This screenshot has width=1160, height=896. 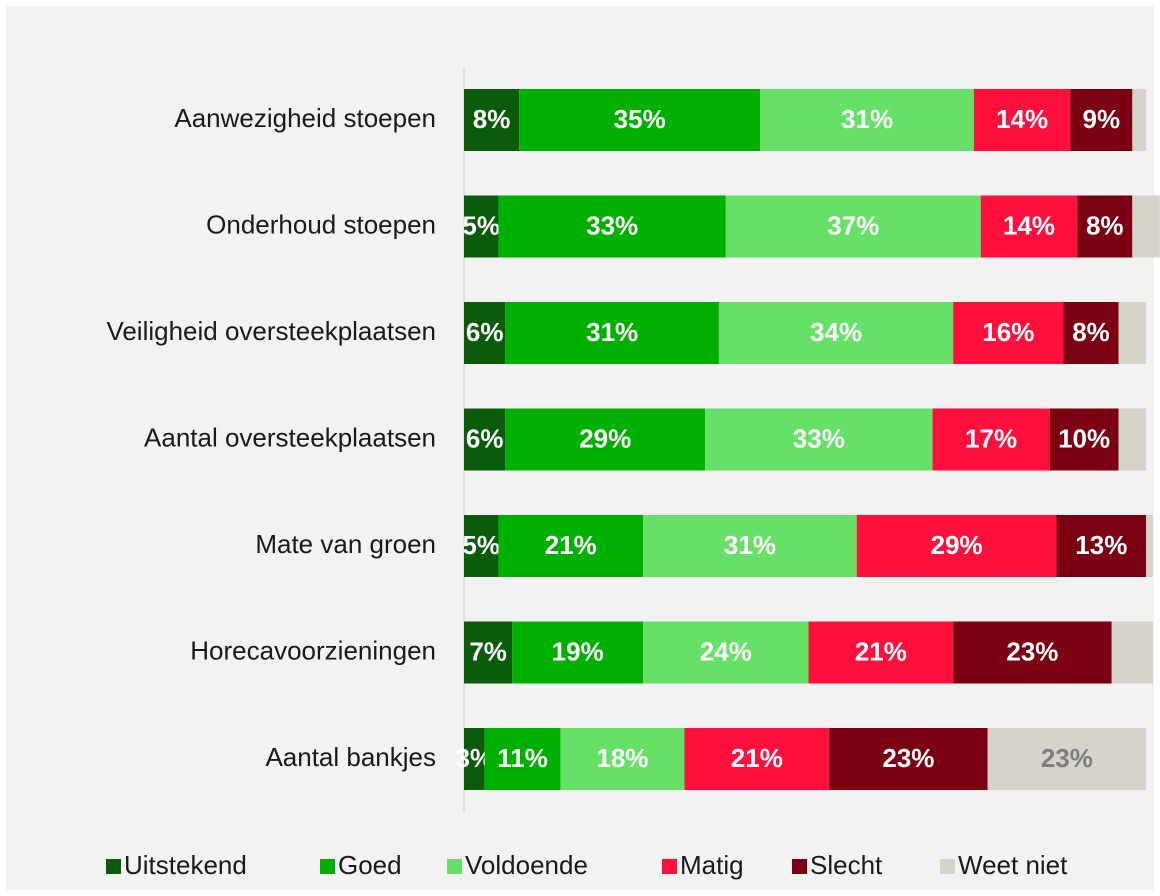 What do you see at coordinates (321, 224) in the screenshot?
I see `y-tick-label: Onderhoud stoepen` at bounding box center [321, 224].